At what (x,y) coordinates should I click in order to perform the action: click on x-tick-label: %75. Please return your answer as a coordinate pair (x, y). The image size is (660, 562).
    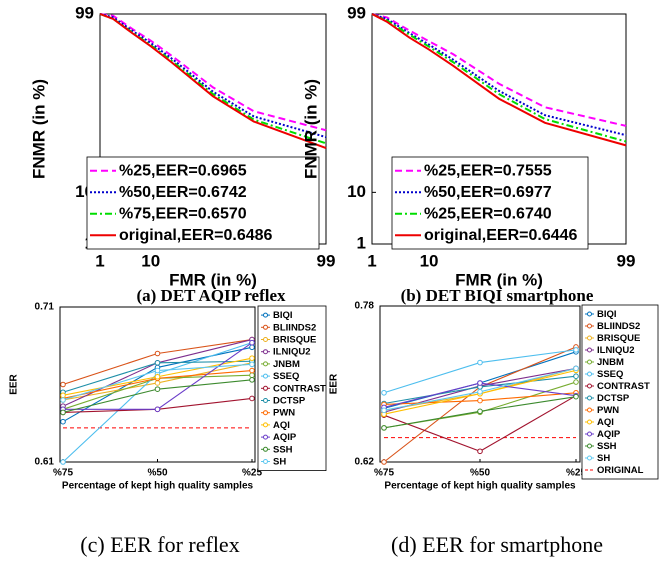
    Looking at the image, I should click on (63, 473).